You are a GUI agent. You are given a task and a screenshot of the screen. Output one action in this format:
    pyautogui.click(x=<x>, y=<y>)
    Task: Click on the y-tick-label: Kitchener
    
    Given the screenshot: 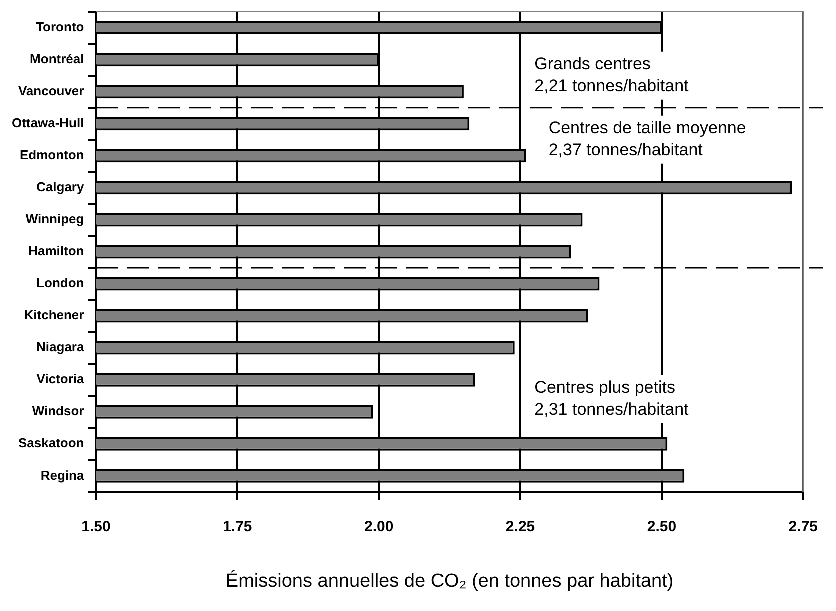 What is the action you would take?
    pyautogui.click(x=54, y=315)
    